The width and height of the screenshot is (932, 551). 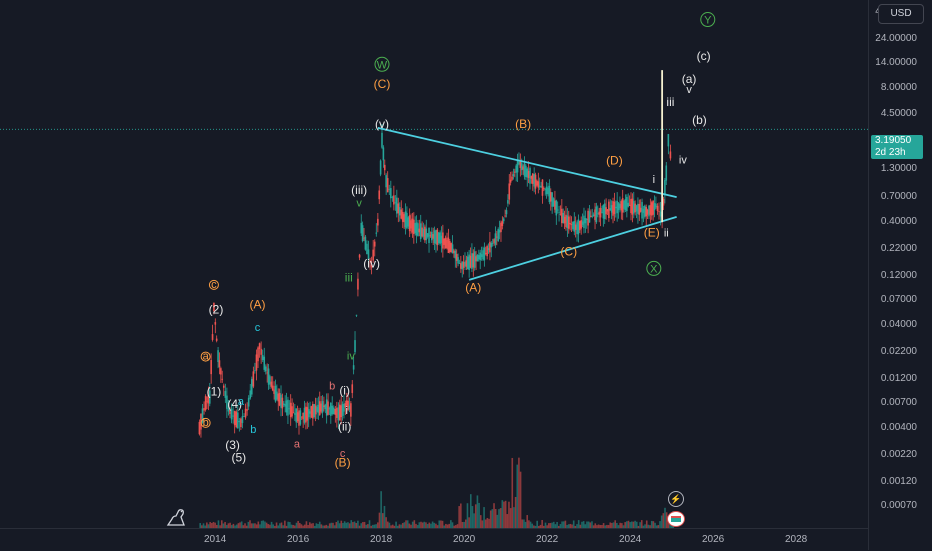 What do you see at coordinates (901, 14) in the screenshot?
I see `currency-button: USD` at bounding box center [901, 14].